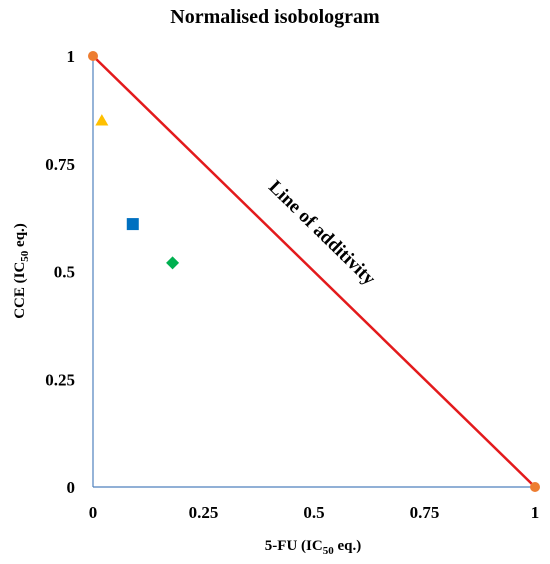 The image size is (550, 564). Describe the element at coordinates (25, 256) in the screenshot. I see `y-axis-title-subscript: 50` at that location.